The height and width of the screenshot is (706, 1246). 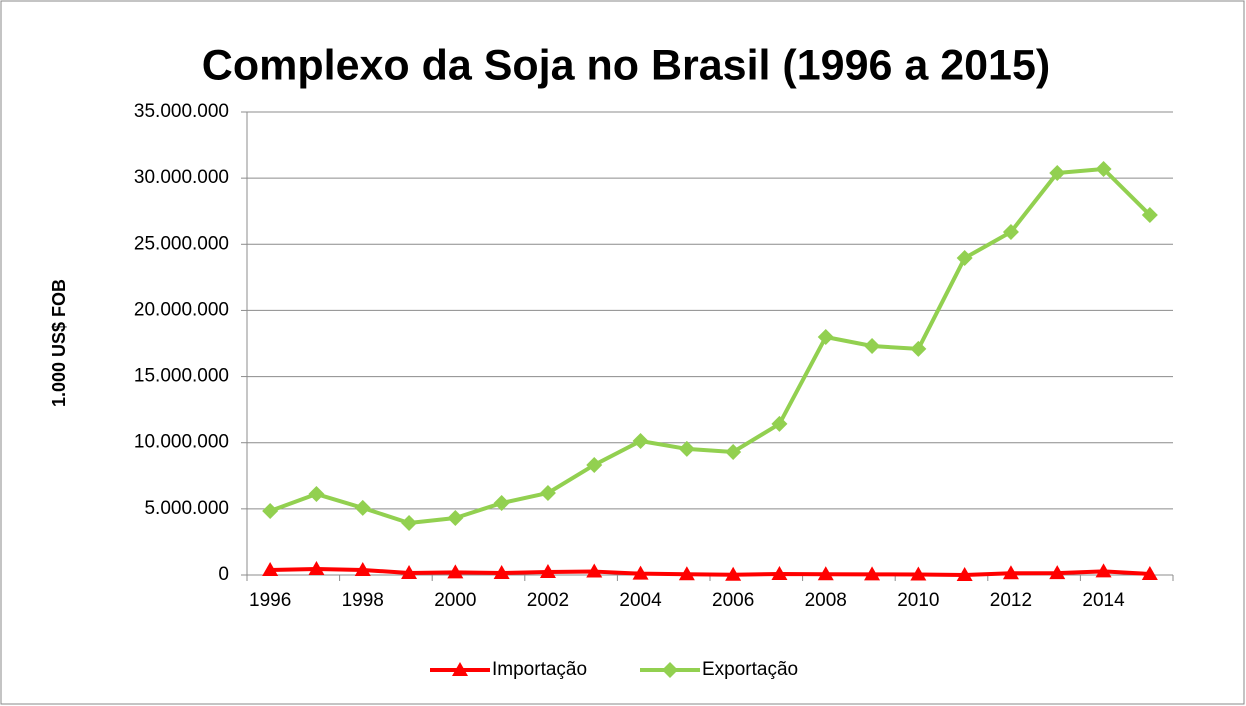 What do you see at coordinates (186, 508) in the screenshot?
I see `y-tick-label: 5.000.000` at bounding box center [186, 508].